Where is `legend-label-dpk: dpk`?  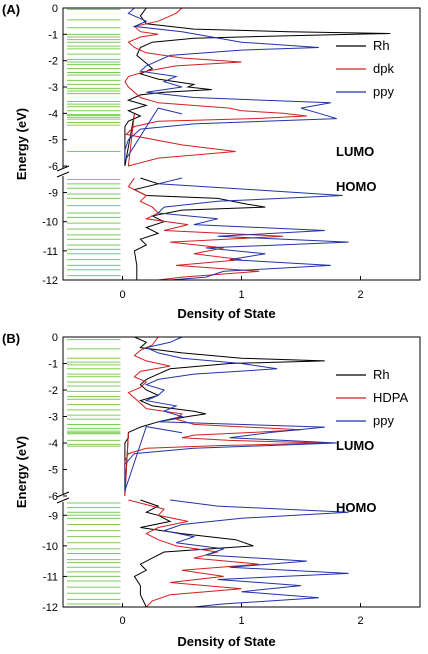 legend-label-dpk: dpk is located at coordinates (383, 68).